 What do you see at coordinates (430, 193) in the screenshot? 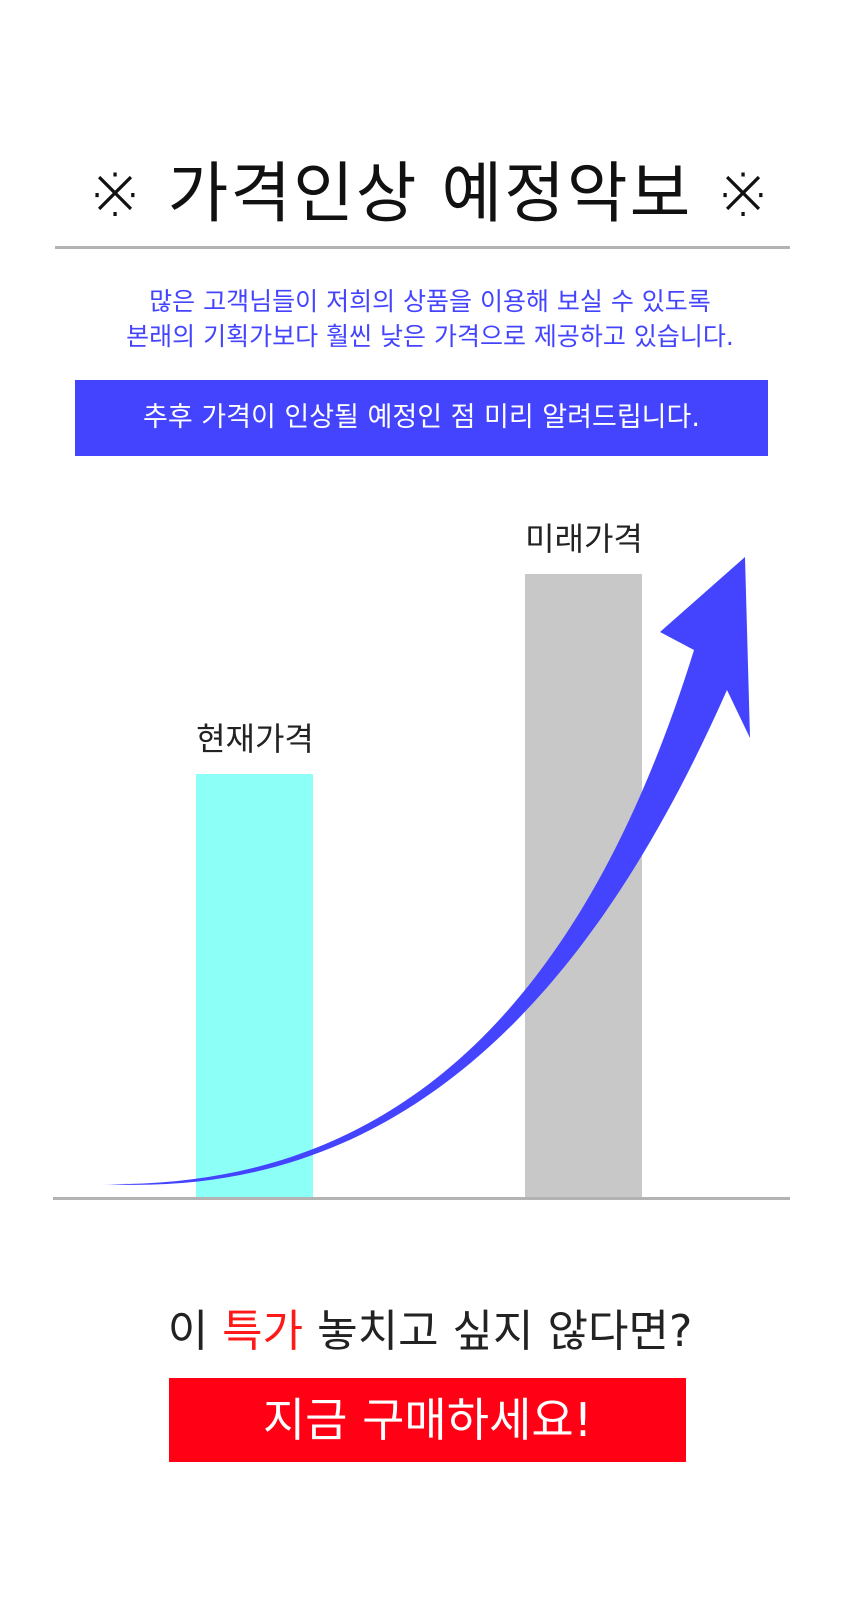
I see `page-title: ※ 가격인상 예정악보 ※` at bounding box center [430, 193].